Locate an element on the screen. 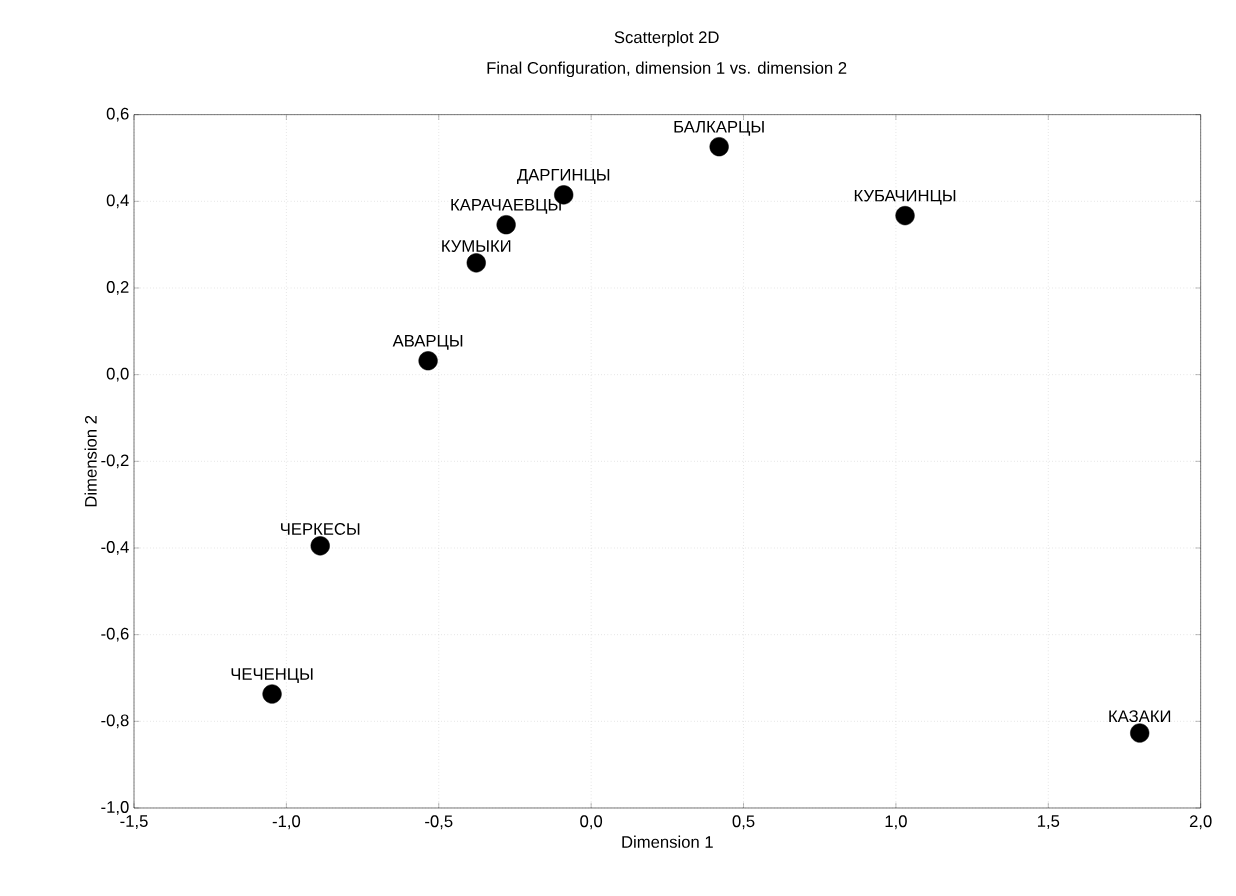  annotation: АВАРЦЫ is located at coordinates (427, 342).